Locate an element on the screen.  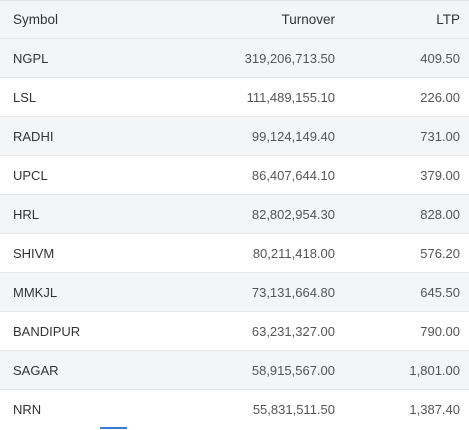
turnover-cell: 63,231,327.00 is located at coordinates (293, 331).